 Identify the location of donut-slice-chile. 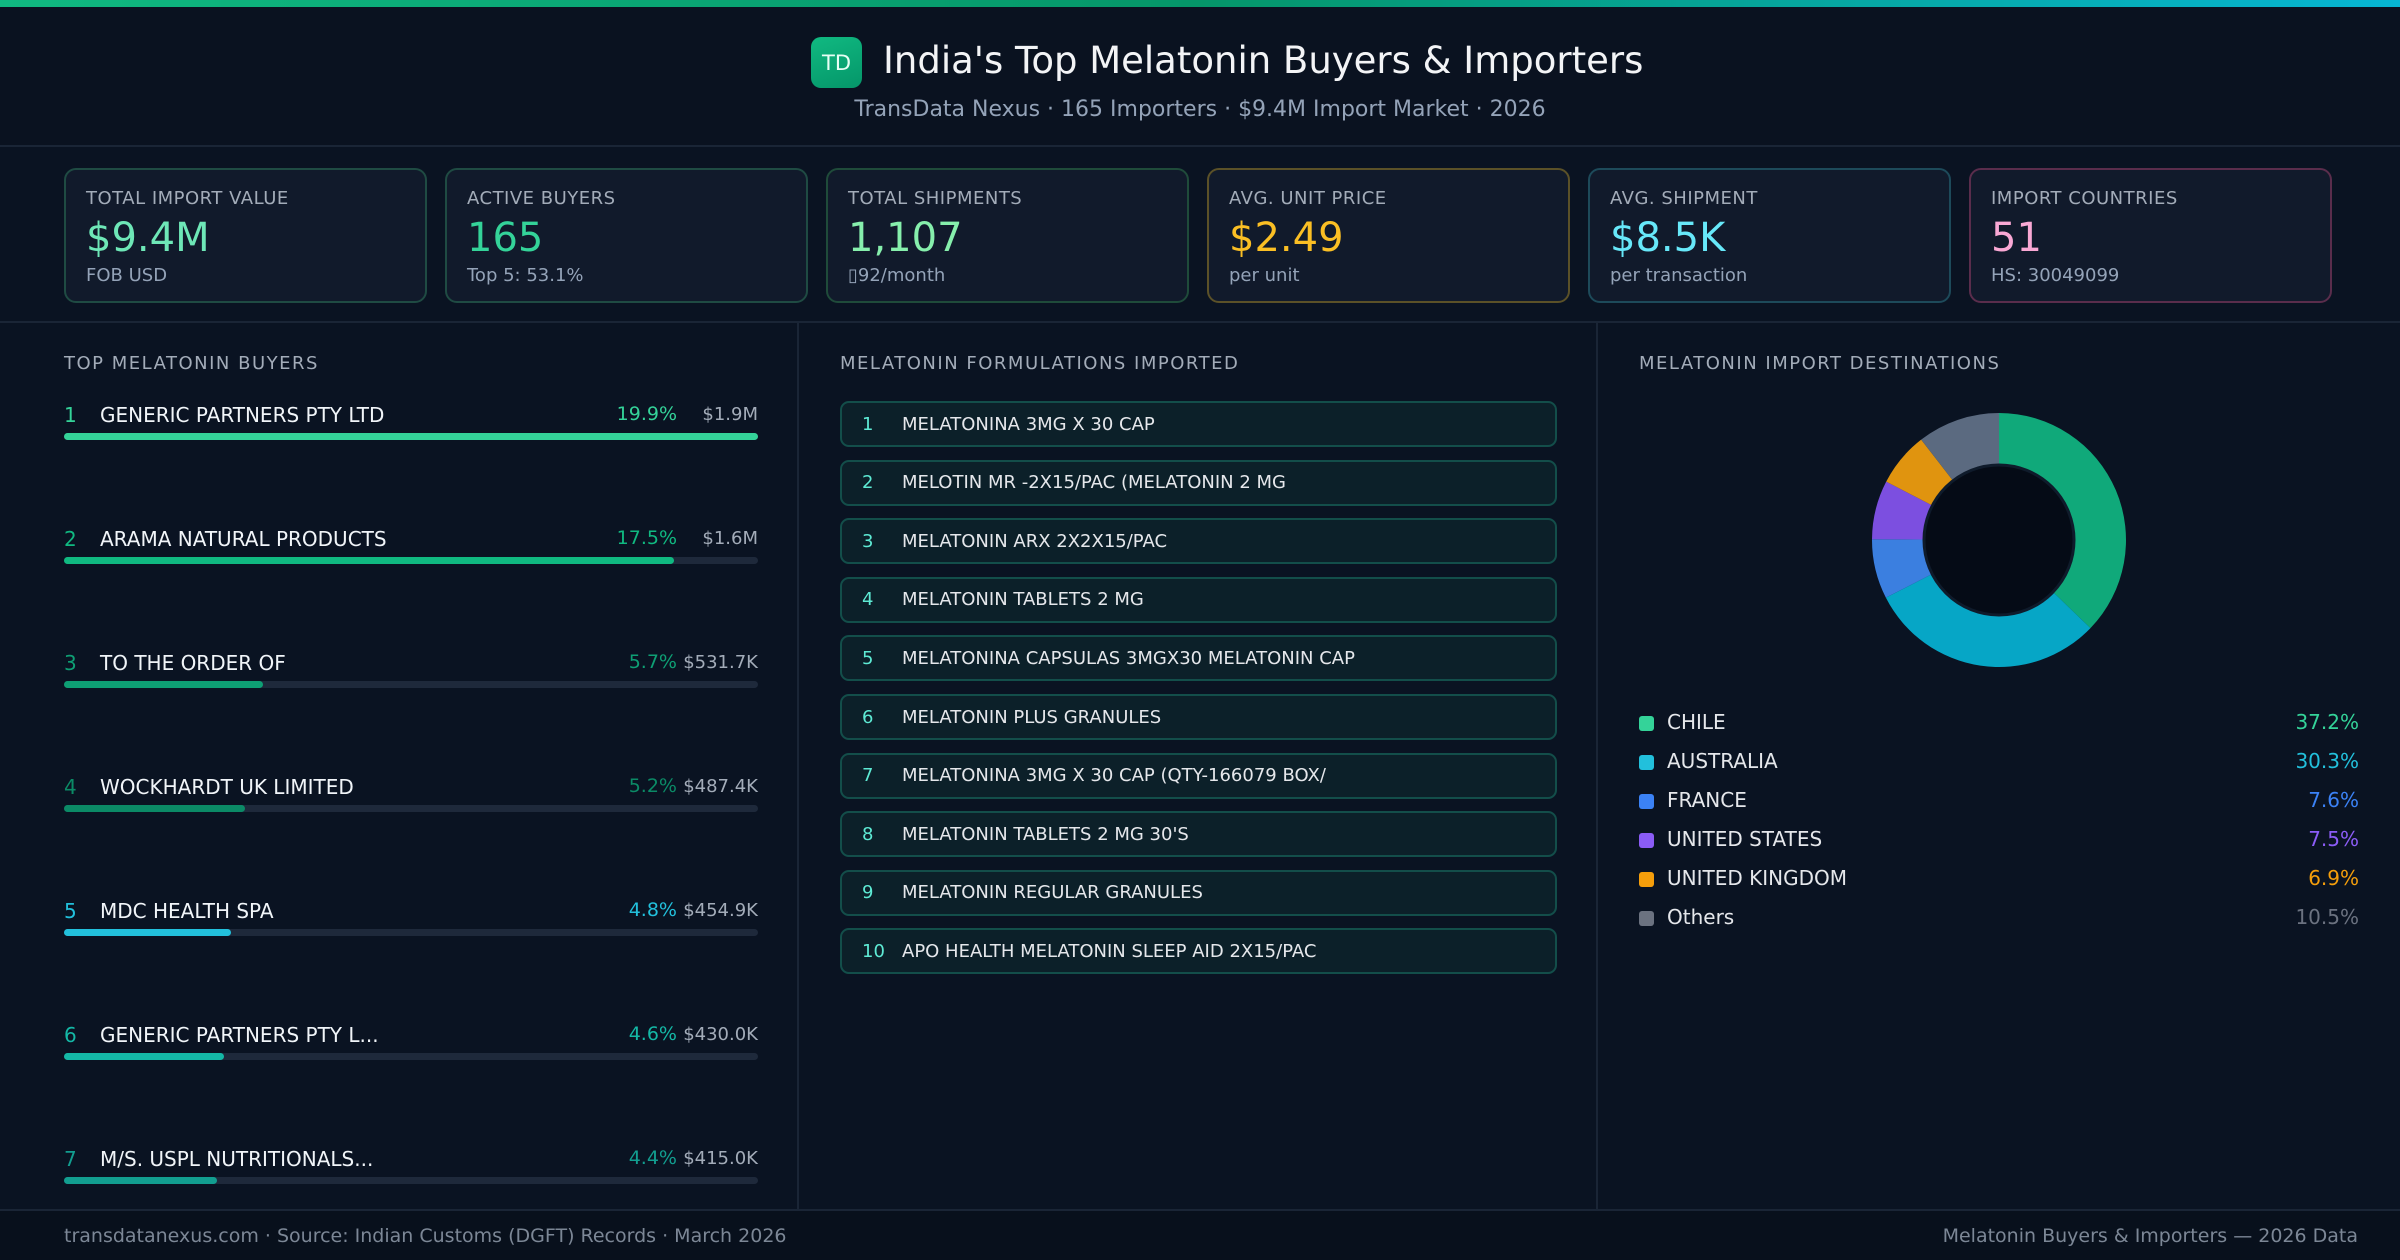
(2062, 521).